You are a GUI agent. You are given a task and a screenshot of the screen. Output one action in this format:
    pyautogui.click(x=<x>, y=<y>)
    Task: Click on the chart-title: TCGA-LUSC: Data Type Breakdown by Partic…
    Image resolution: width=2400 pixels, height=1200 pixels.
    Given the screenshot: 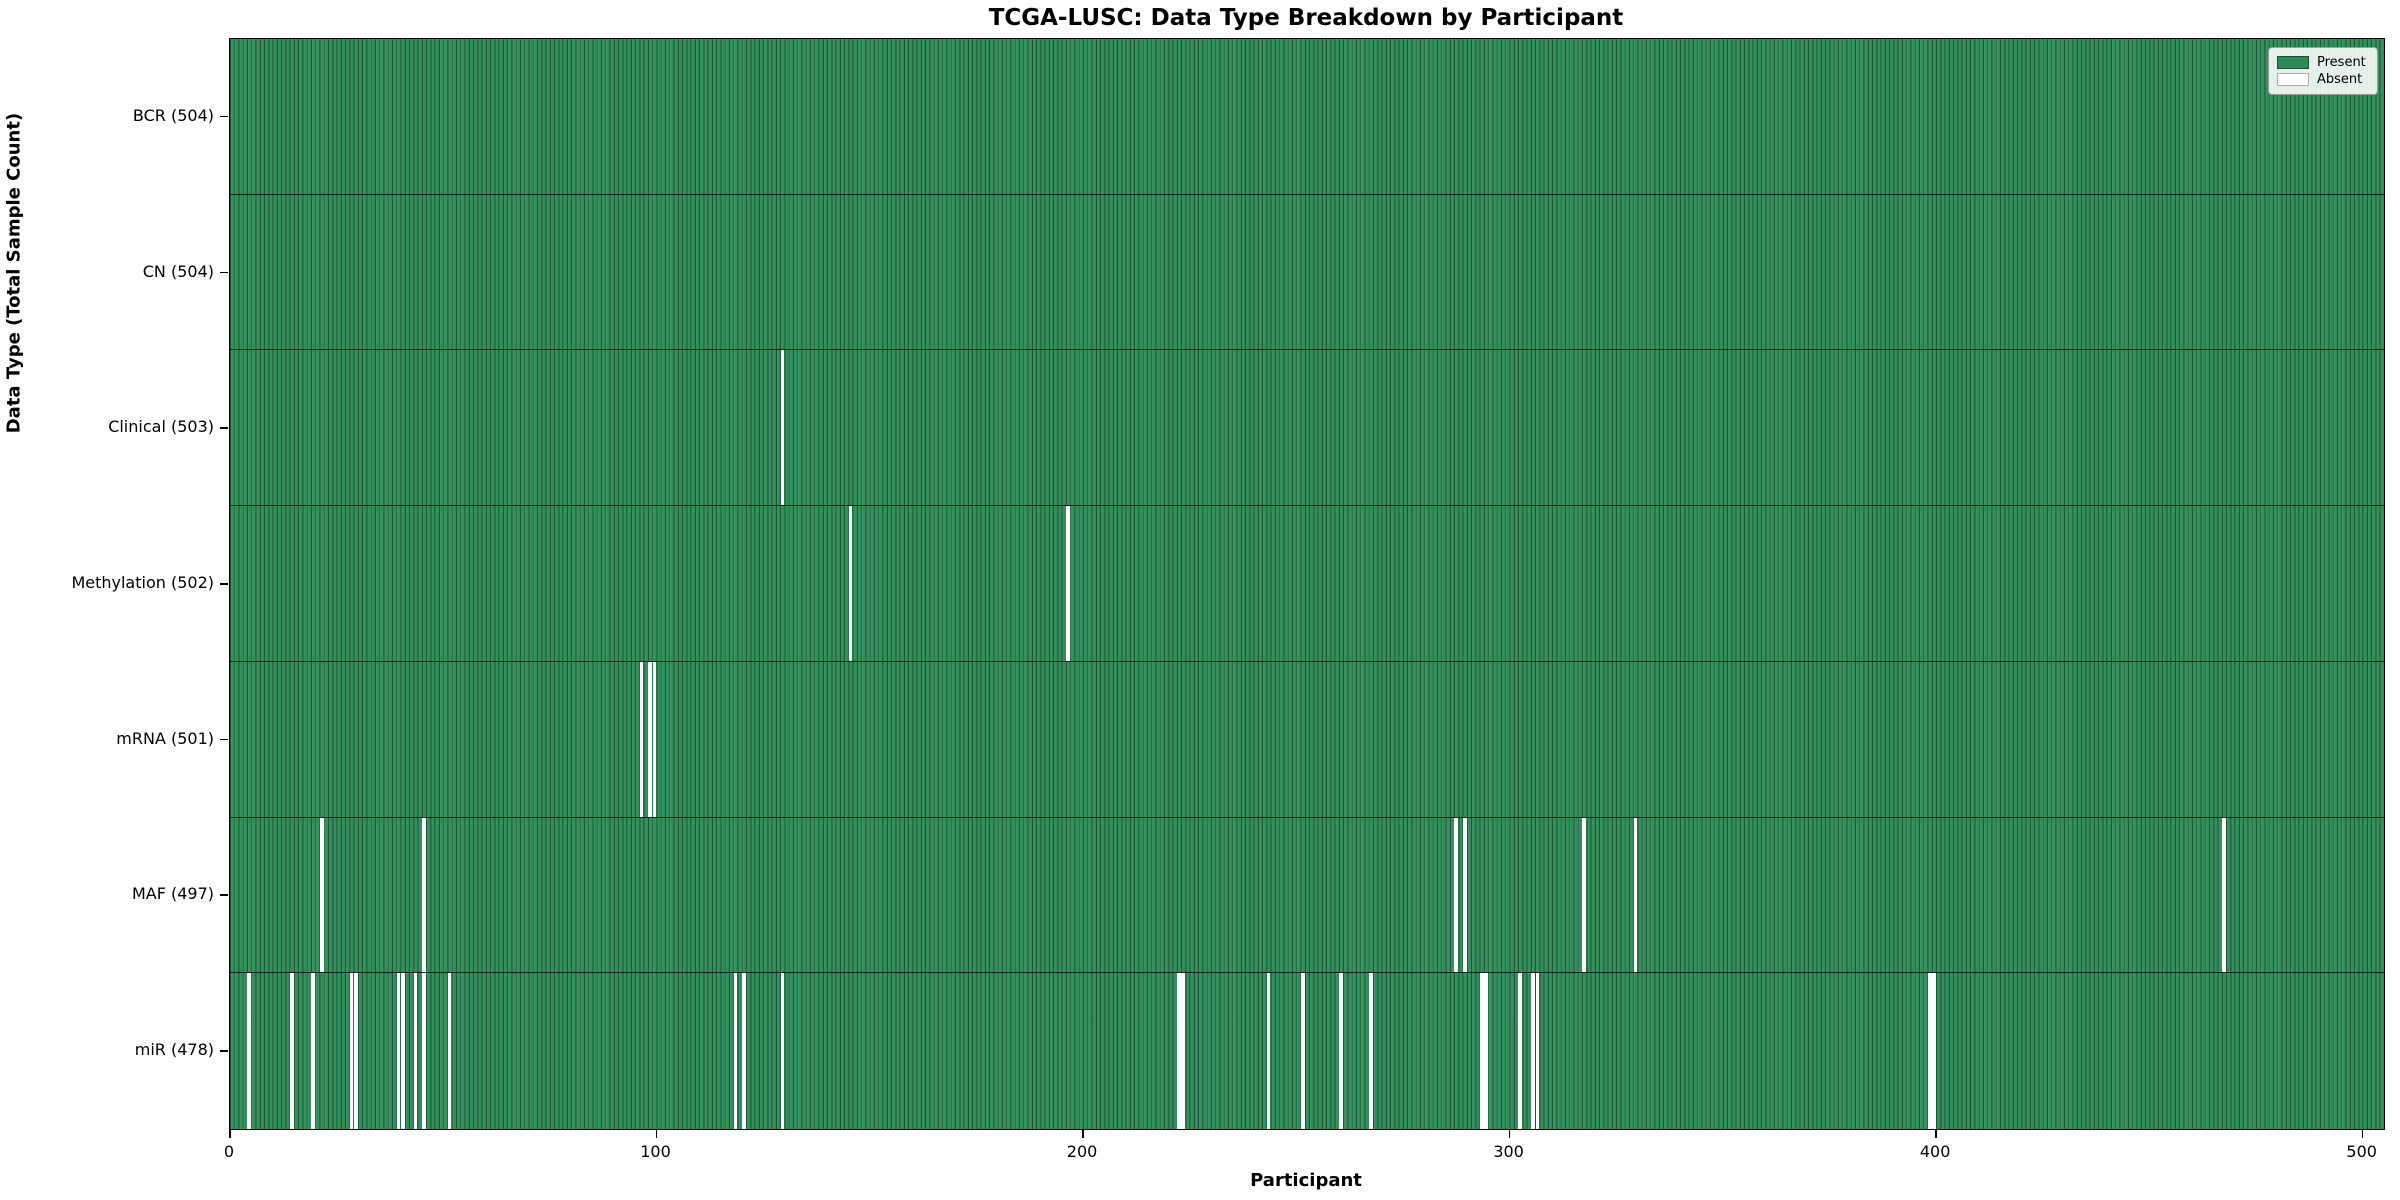 What is the action you would take?
    pyautogui.click(x=1306, y=18)
    